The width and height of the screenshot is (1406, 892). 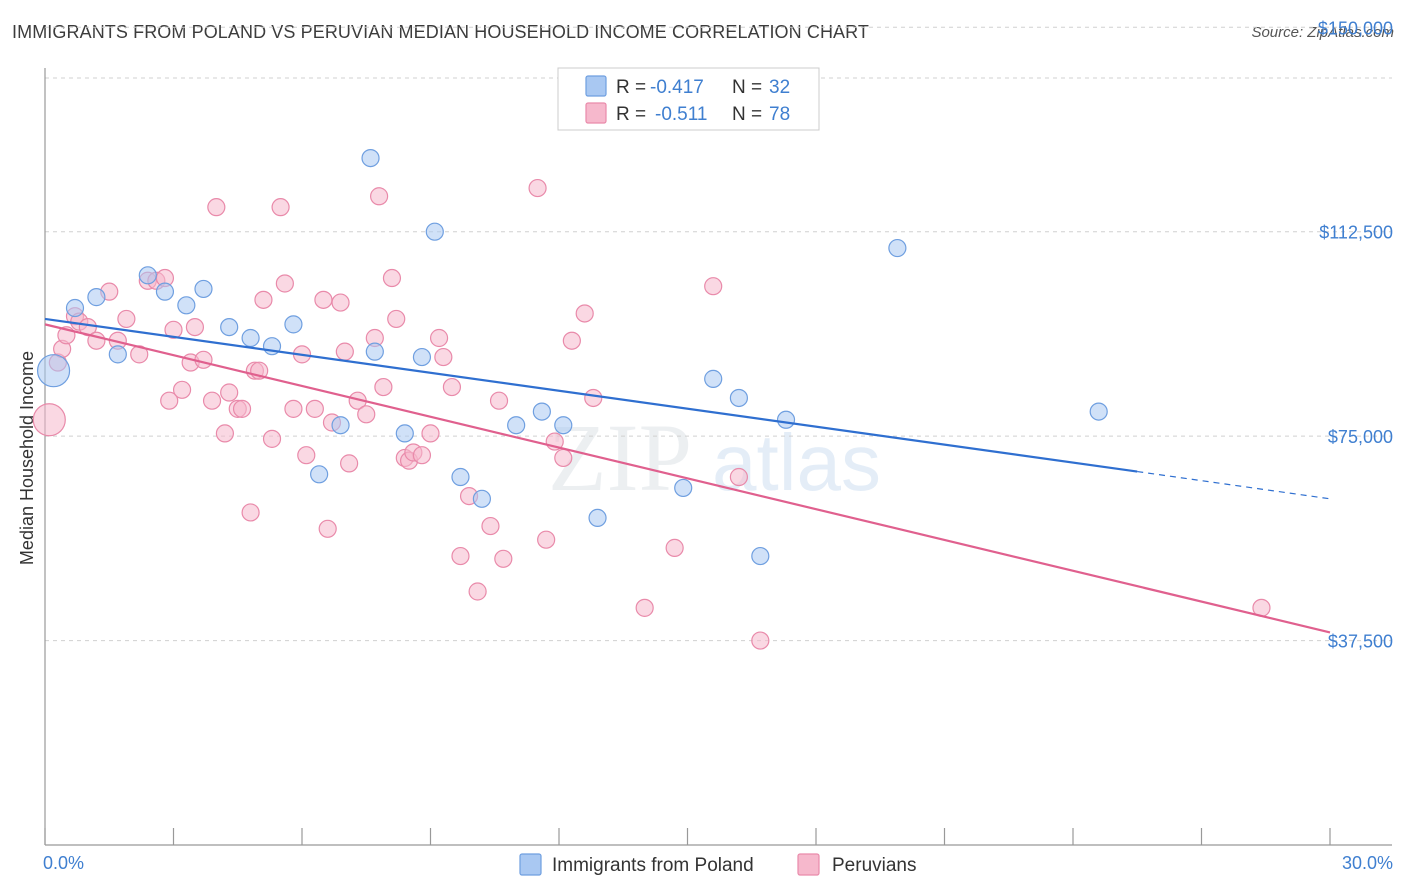 What do you see at coordinates (687, 836) in the screenshot?
I see `x-tick-marks` at bounding box center [687, 836].